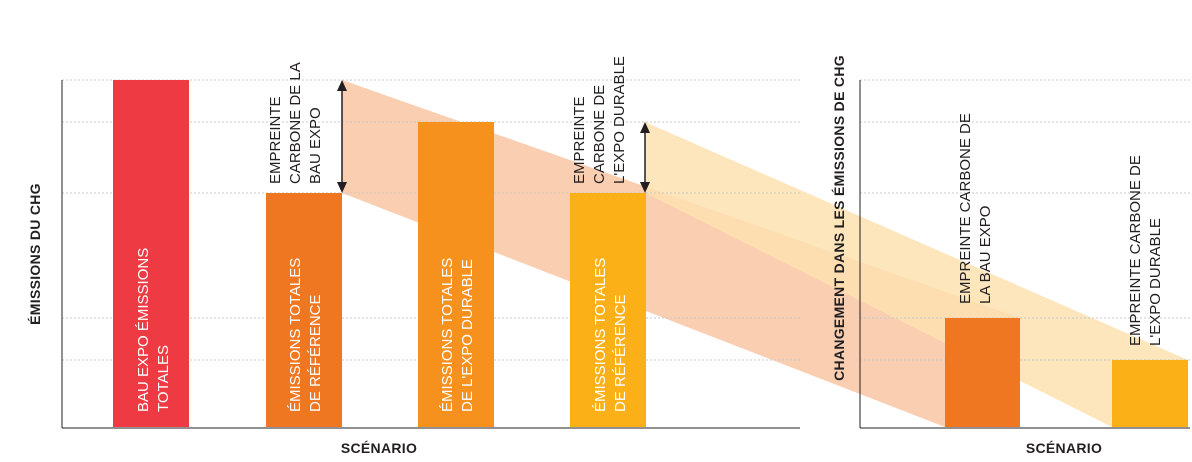 The image size is (1192, 462). Describe the element at coordinates (342, 136) in the screenshot. I see `arrow-bau-footprint` at that location.